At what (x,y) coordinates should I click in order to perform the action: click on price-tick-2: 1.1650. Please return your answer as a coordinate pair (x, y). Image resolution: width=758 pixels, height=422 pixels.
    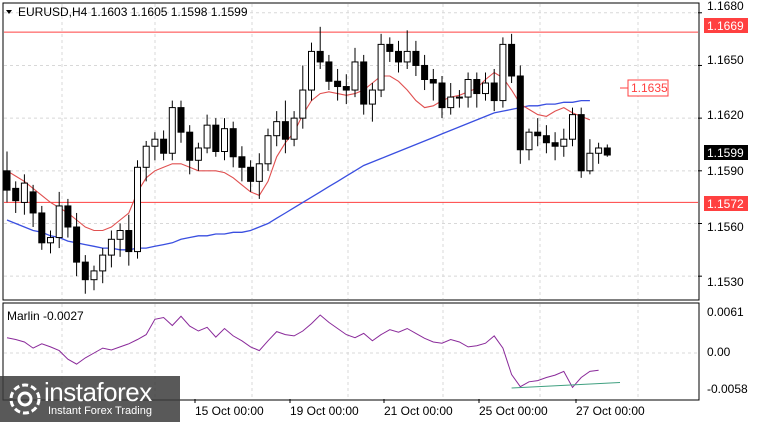
    Looking at the image, I should click on (725, 60).